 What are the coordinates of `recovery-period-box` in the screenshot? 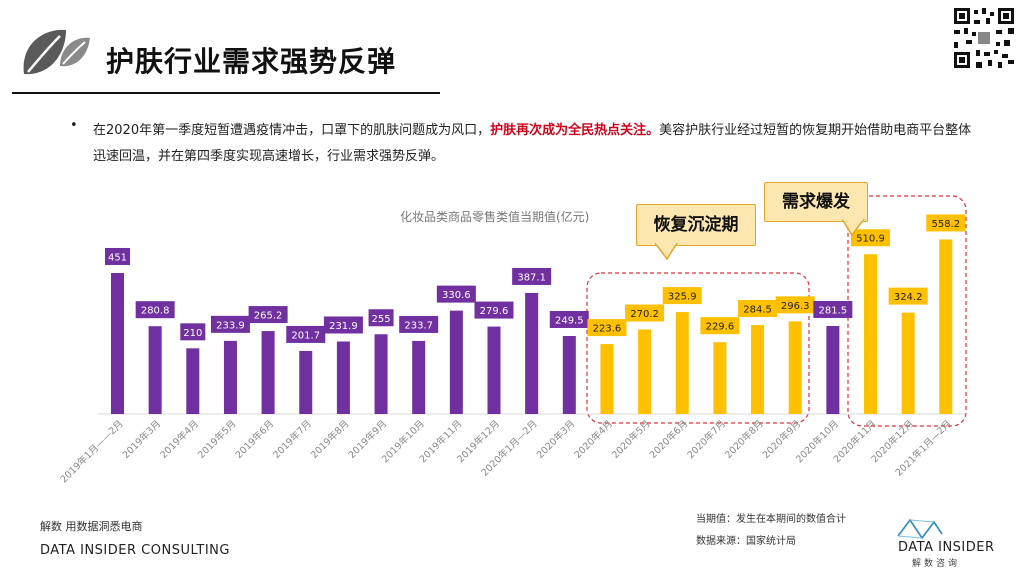 It's located at (698, 348).